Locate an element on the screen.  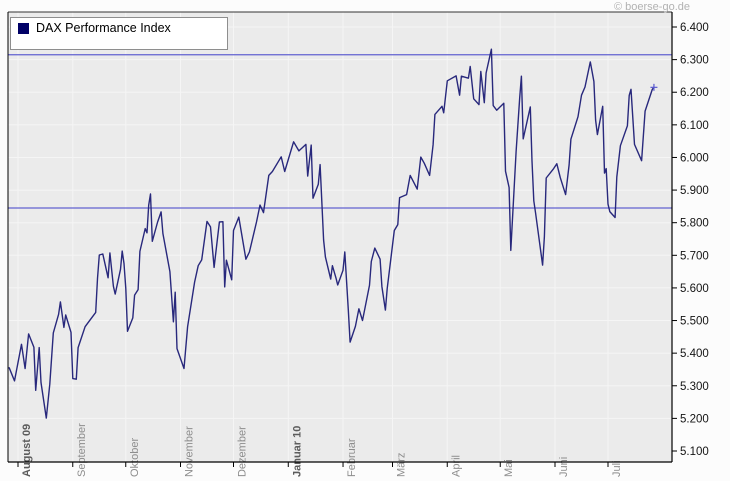
y-tick-label: 6.200 is located at coordinates (694, 93).